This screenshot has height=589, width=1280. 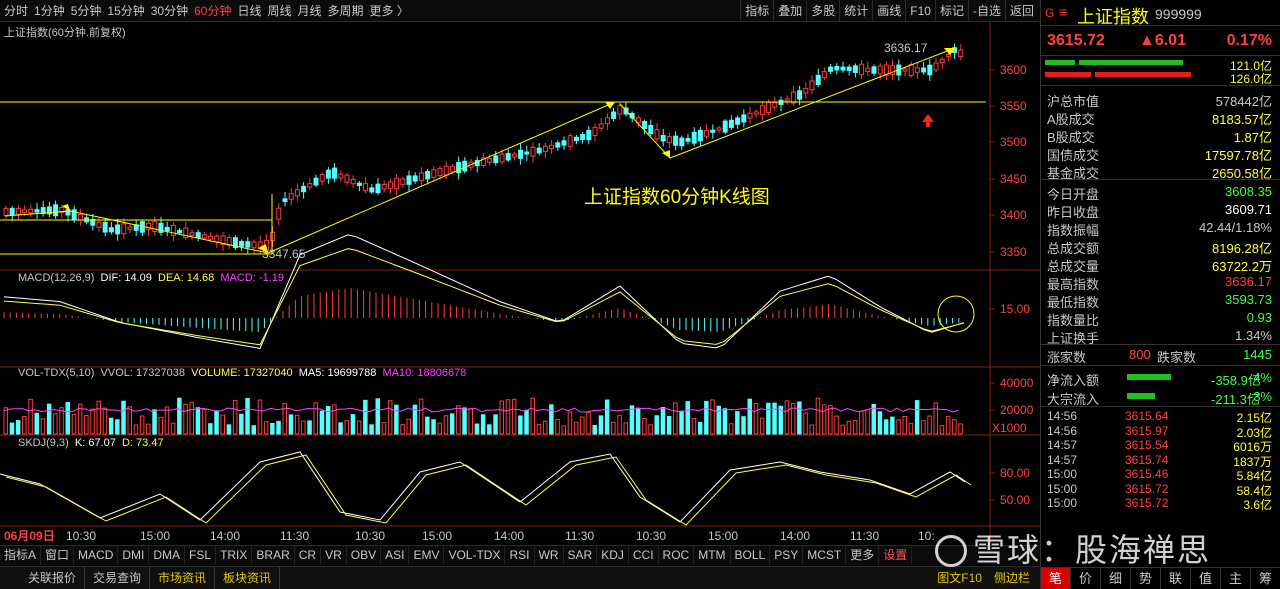 What do you see at coordinates (1015, 473) in the screenshot?
I see `skdj-axis-label: 80.00` at bounding box center [1015, 473].